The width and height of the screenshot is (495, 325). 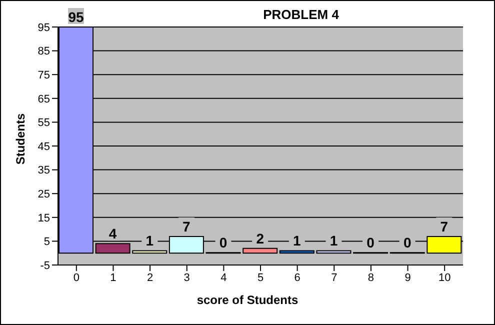 What do you see at coordinates (44, 76) in the screenshot?
I see `y-tick-label: 75` at bounding box center [44, 76].